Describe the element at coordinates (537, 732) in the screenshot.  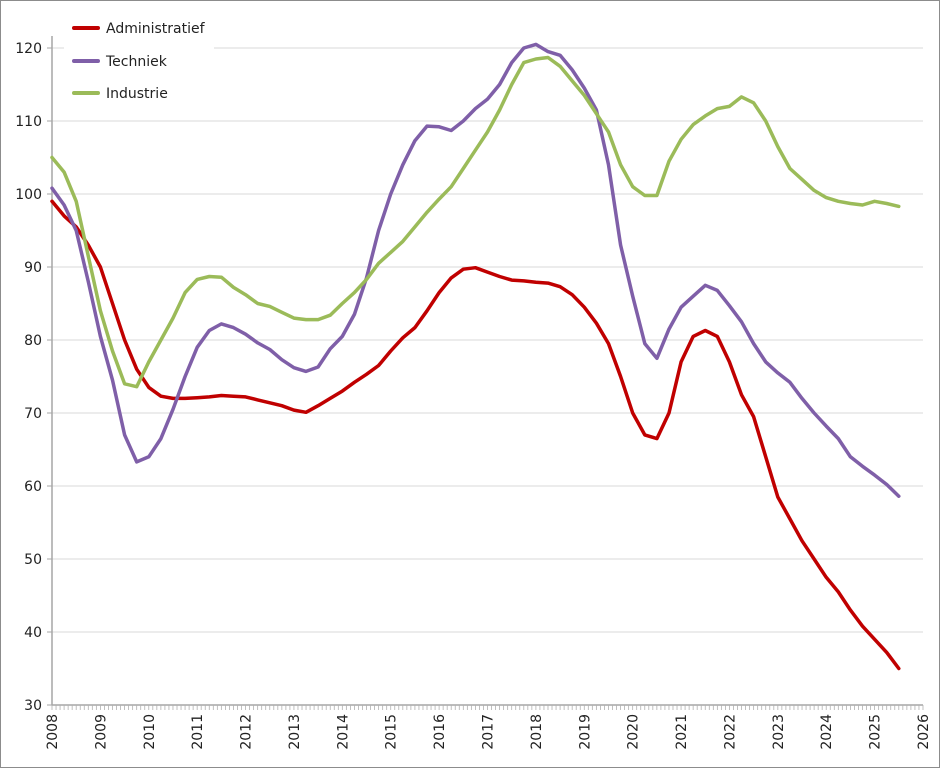
I see `x-tick-label: 2018` at that location.